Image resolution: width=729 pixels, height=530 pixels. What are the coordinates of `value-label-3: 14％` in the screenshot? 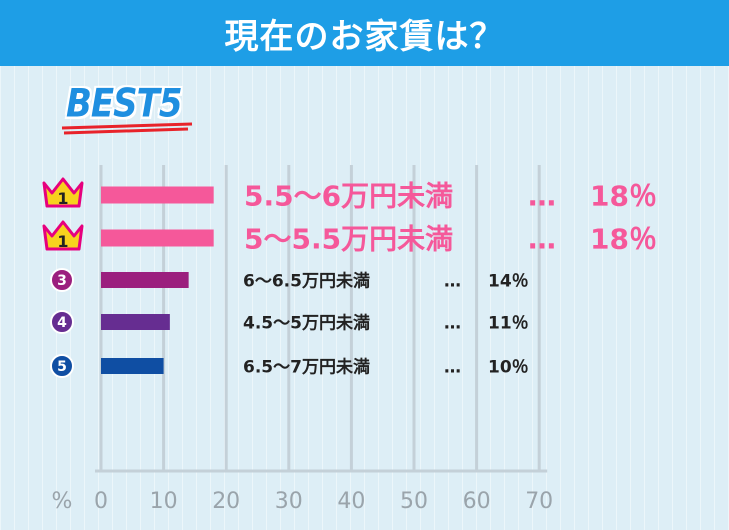 It's located at (508, 281).